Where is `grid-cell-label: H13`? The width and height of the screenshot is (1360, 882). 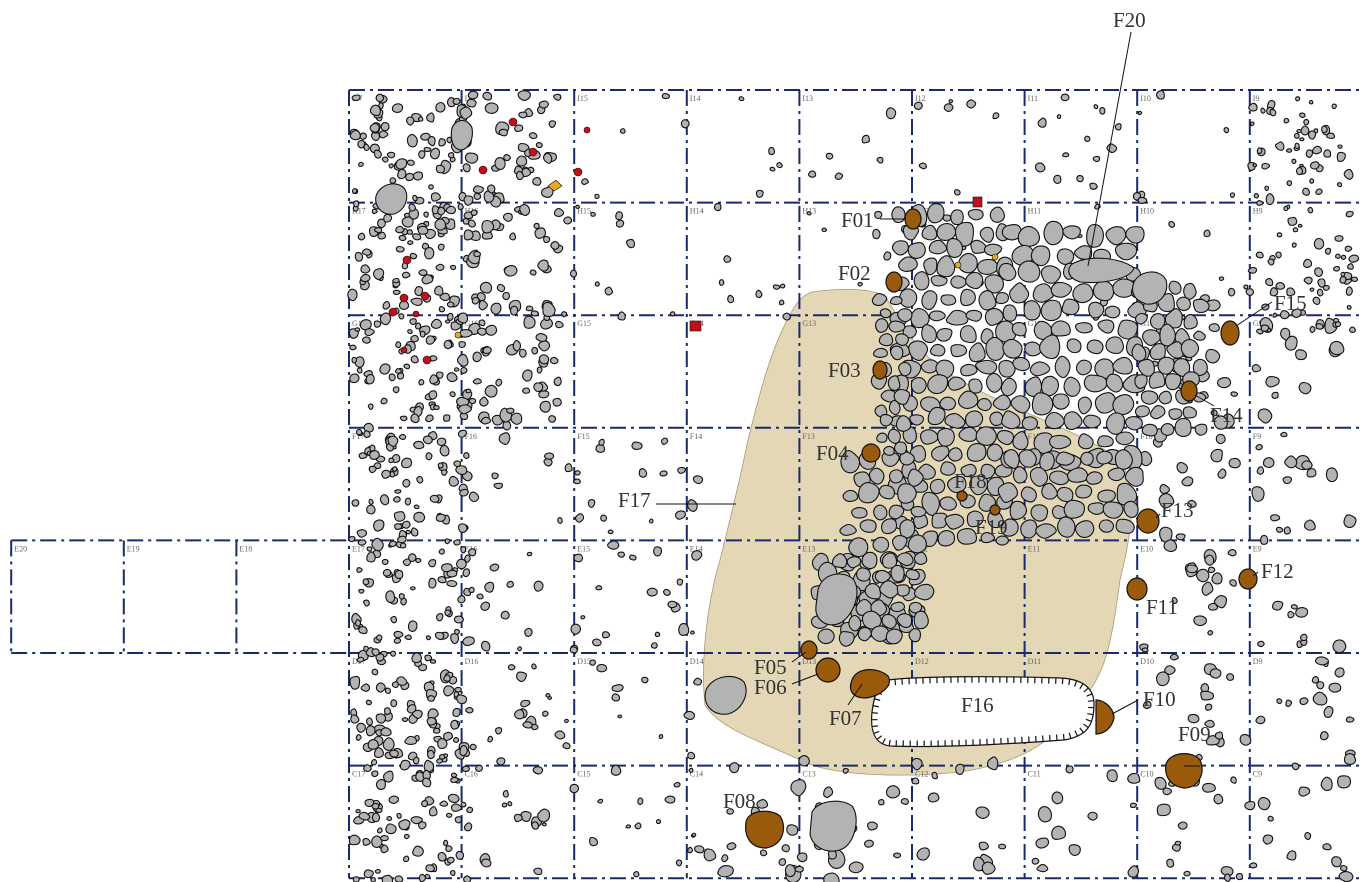 grid-cell-label: H13 is located at coordinates (809, 211).